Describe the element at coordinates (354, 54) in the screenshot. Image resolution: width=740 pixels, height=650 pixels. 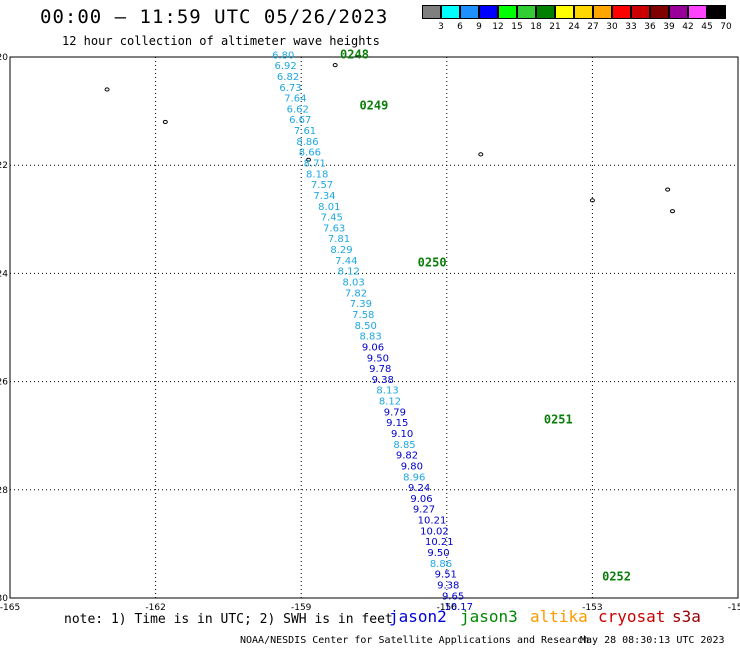
I see `pass-id-label: 0248` at that location.